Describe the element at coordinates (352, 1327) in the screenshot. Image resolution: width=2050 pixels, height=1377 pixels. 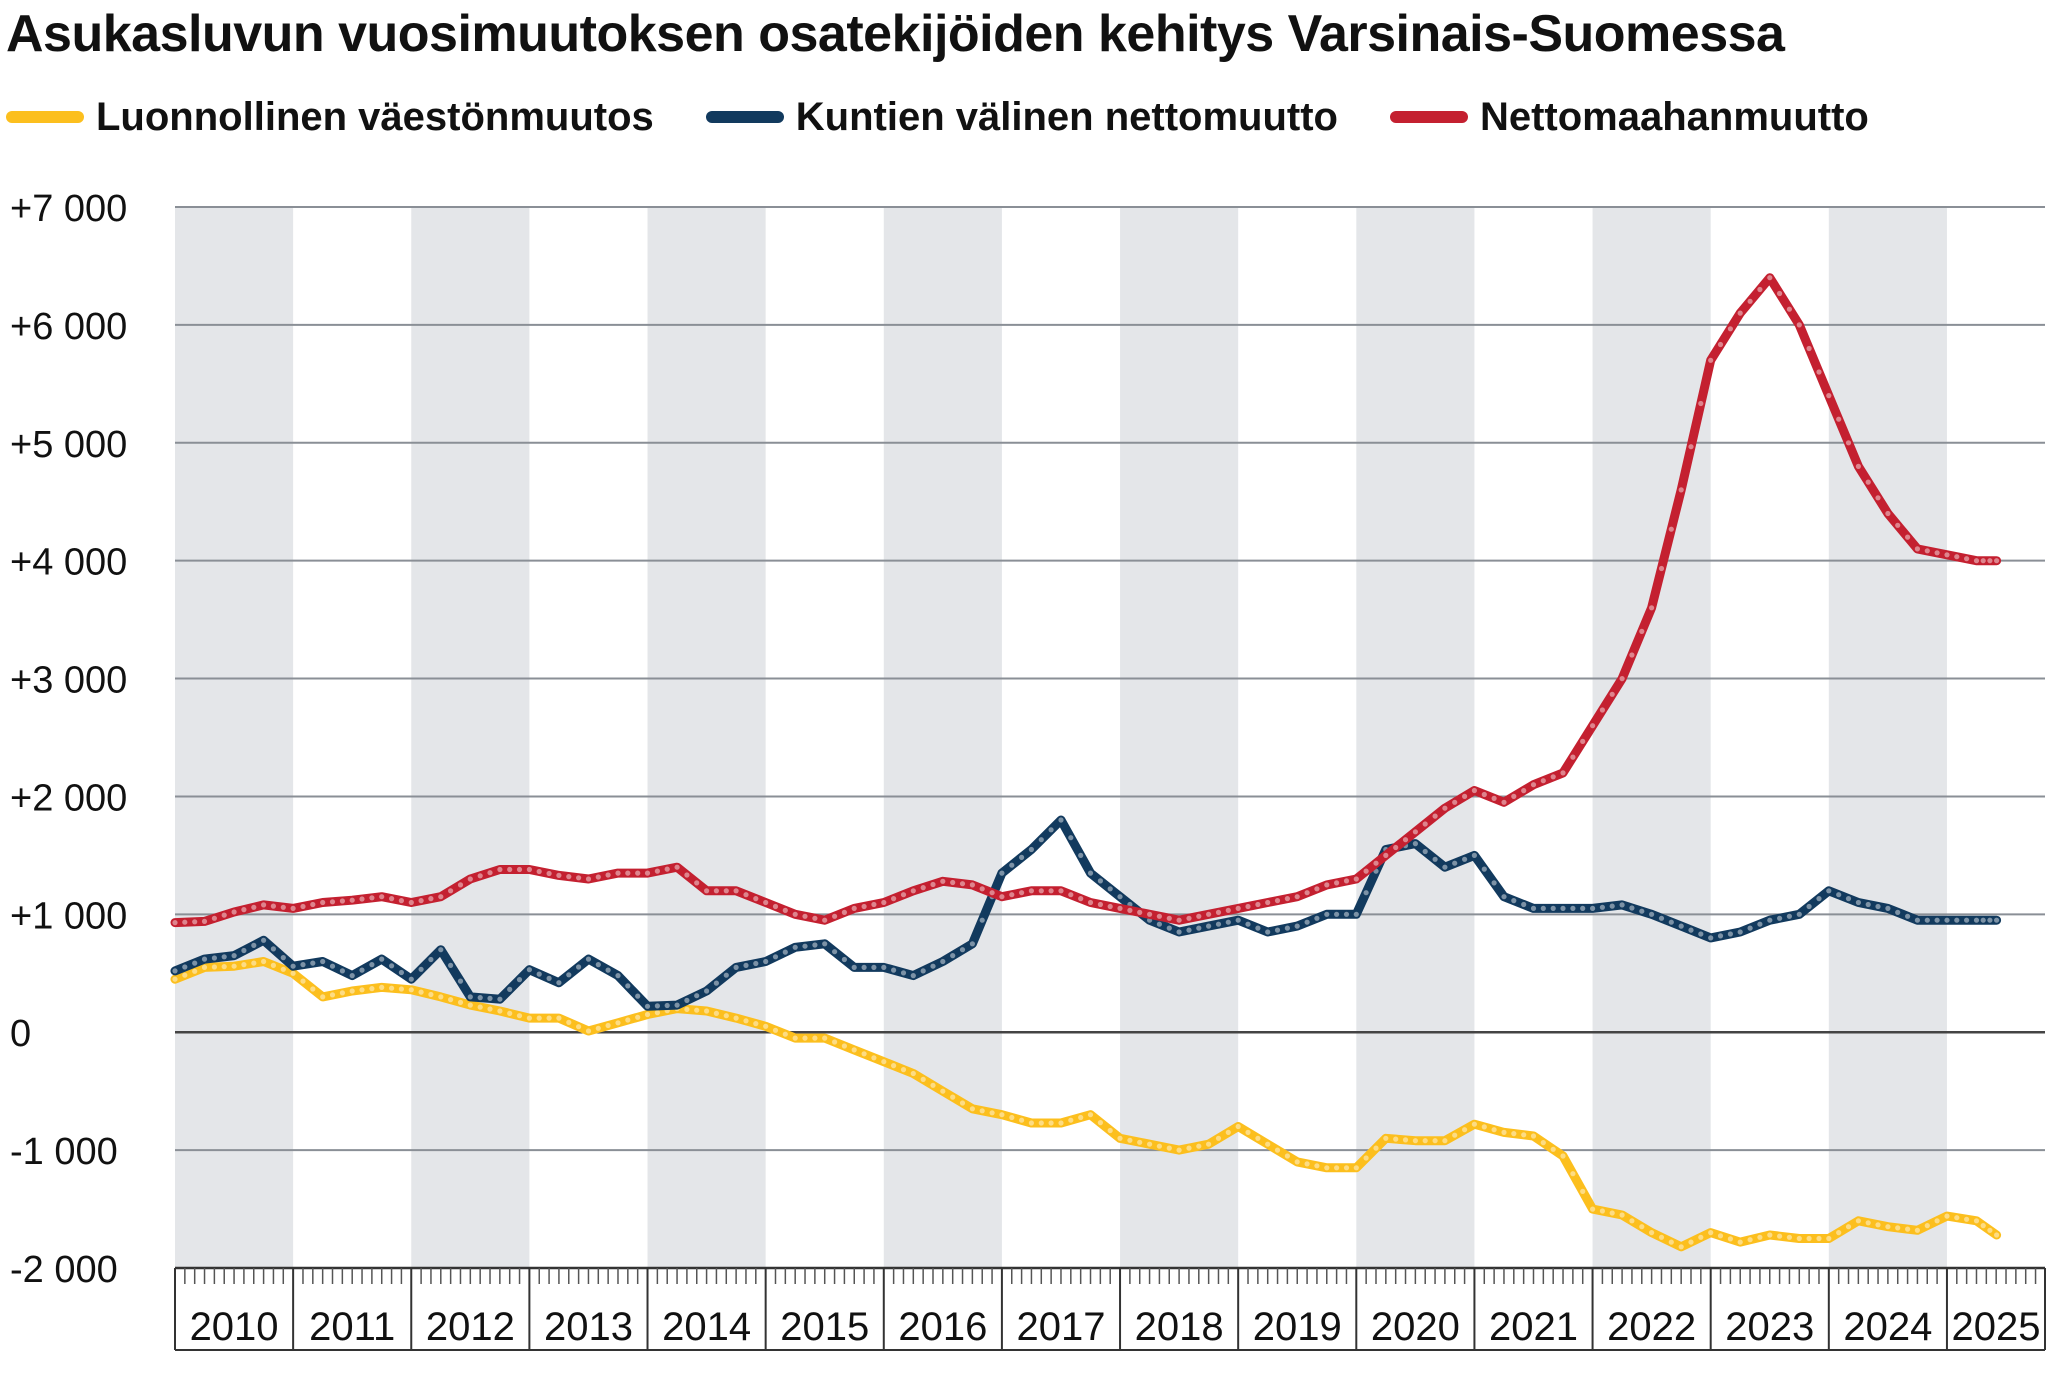
I see `x-tick-label: 2011` at that location.